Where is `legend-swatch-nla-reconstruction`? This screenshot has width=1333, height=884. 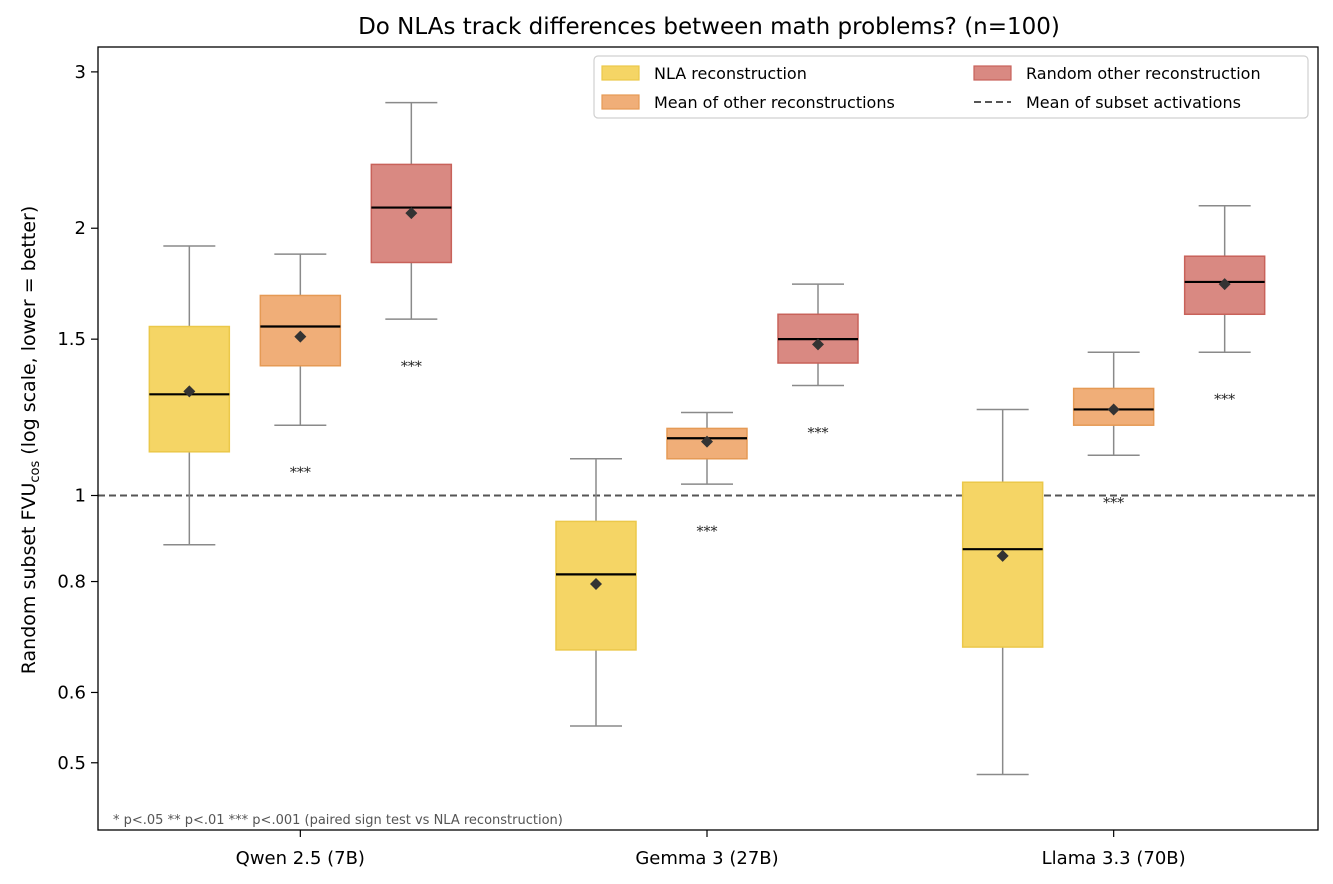
legend-swatch-nla-reconstruction is located at coordinates (620, 73).